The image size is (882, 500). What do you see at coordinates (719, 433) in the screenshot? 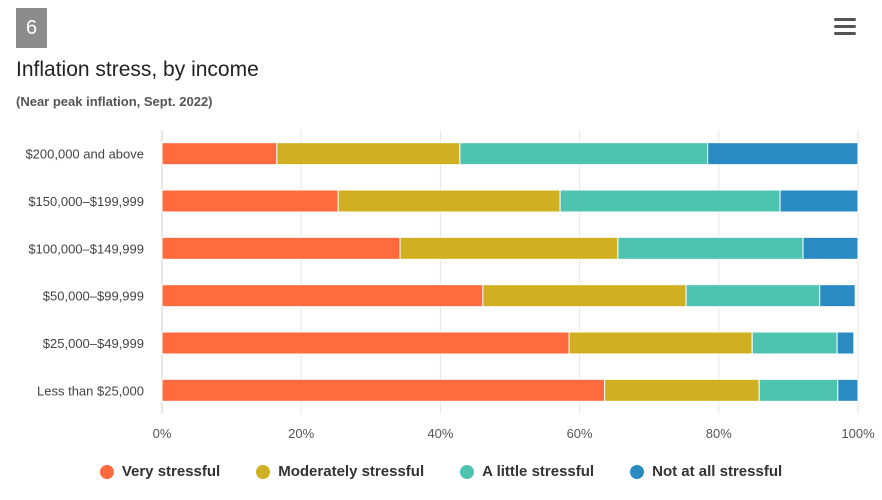
I see `x-tick-label: 80%` at bounding box center [719, 433].